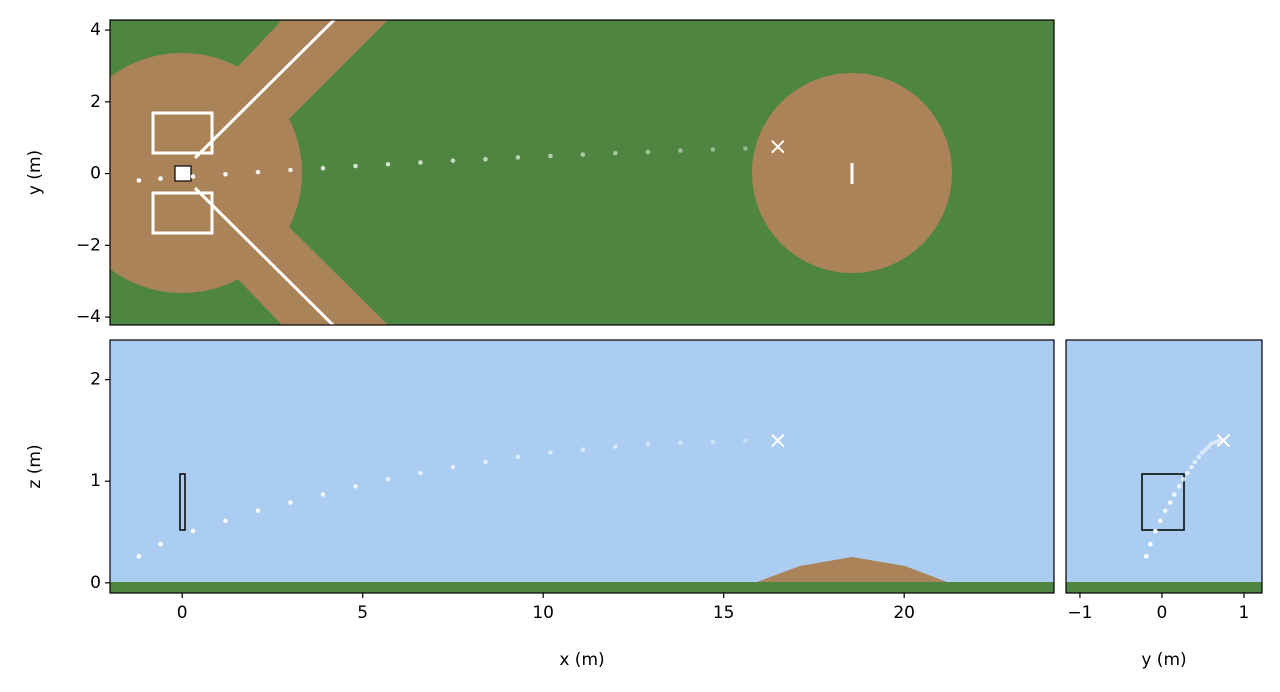  I want to click on x-axis-label: y (m), so click(1163, 660).